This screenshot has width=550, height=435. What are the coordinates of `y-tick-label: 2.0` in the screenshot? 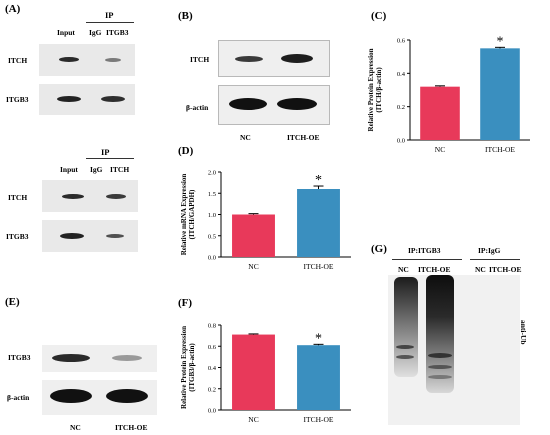 It's located at (212, 173).